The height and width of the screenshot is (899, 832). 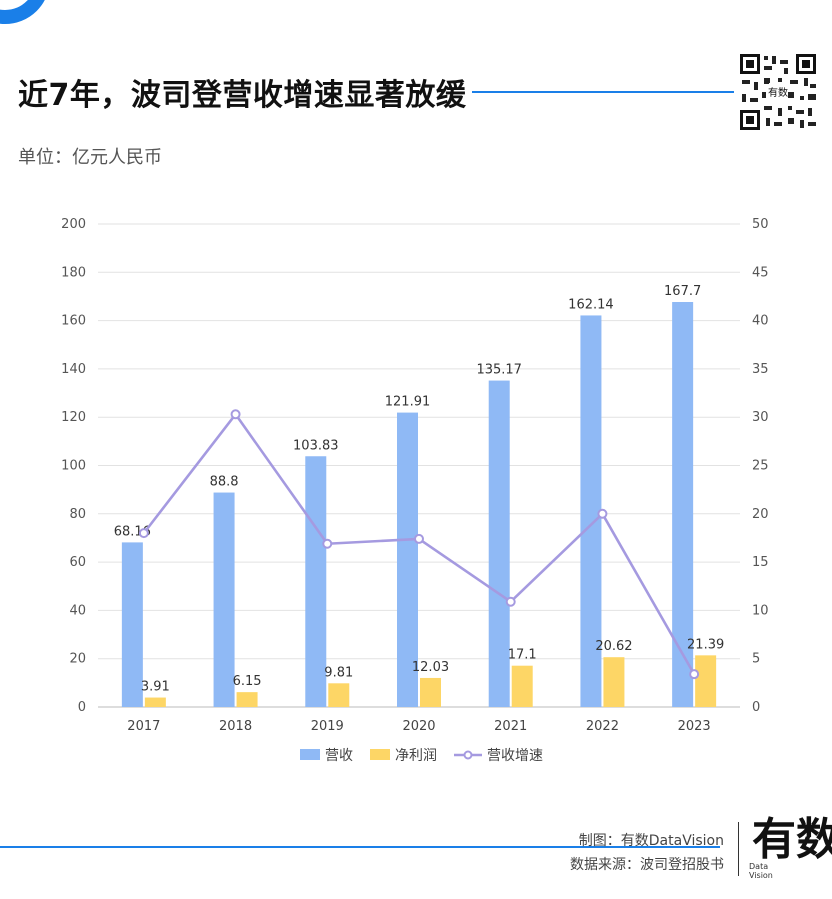 What do you see at coordinates (591, 304) in the screenshot?
I see `data-label-revenue: 162.14` at bounding box center [591, 304].